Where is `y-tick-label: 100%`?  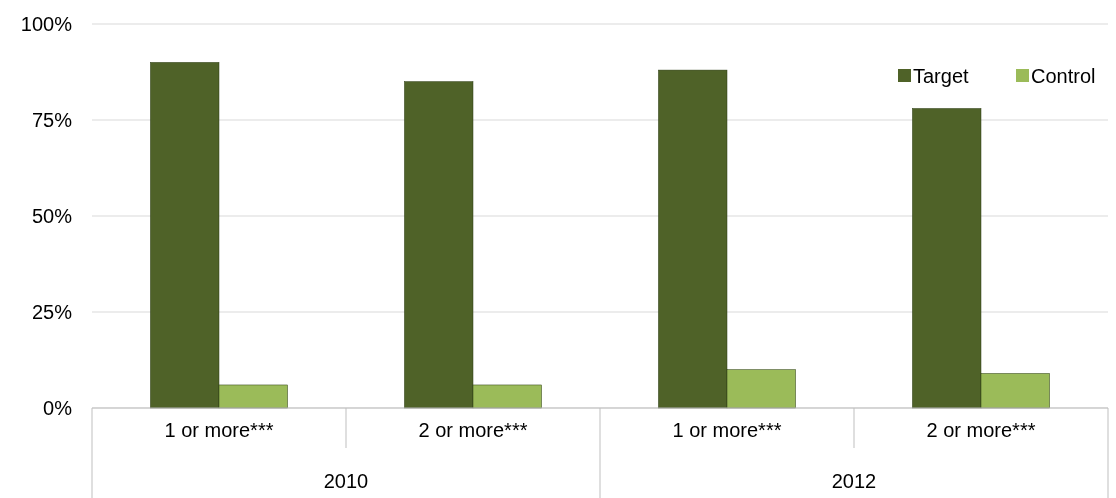 y-tick-label: 100% is located at coordinates (46, 24).